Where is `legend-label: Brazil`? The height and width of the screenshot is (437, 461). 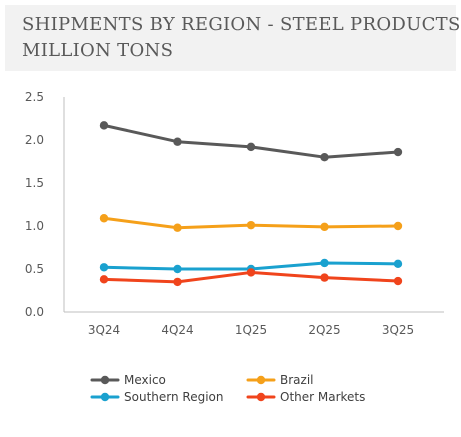 legend-label: Brazil is located at coordinates (297, 380).